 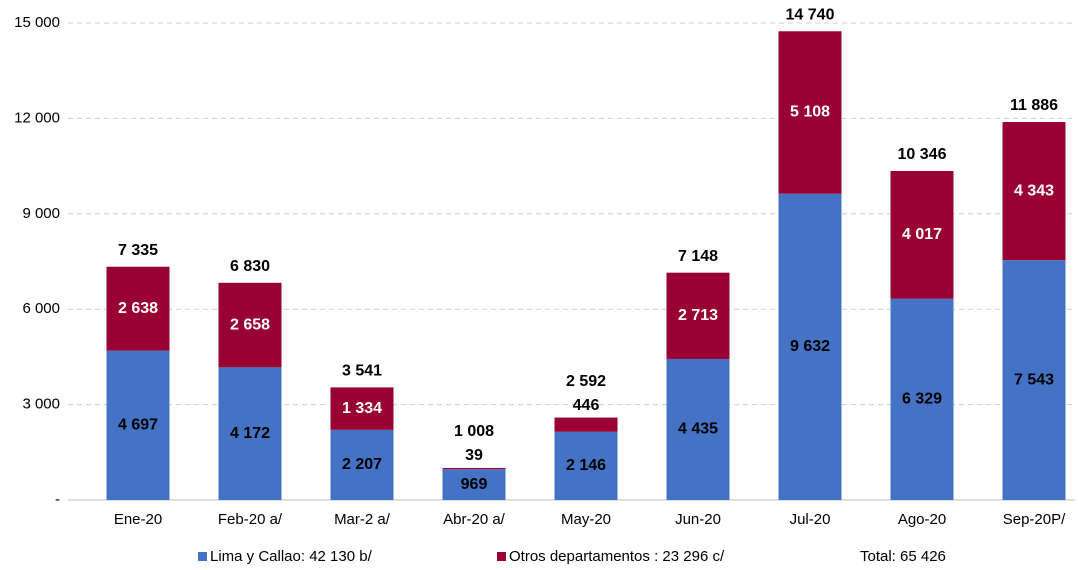 I want to click on data-label: 2 207, so click(x=362, y=464).